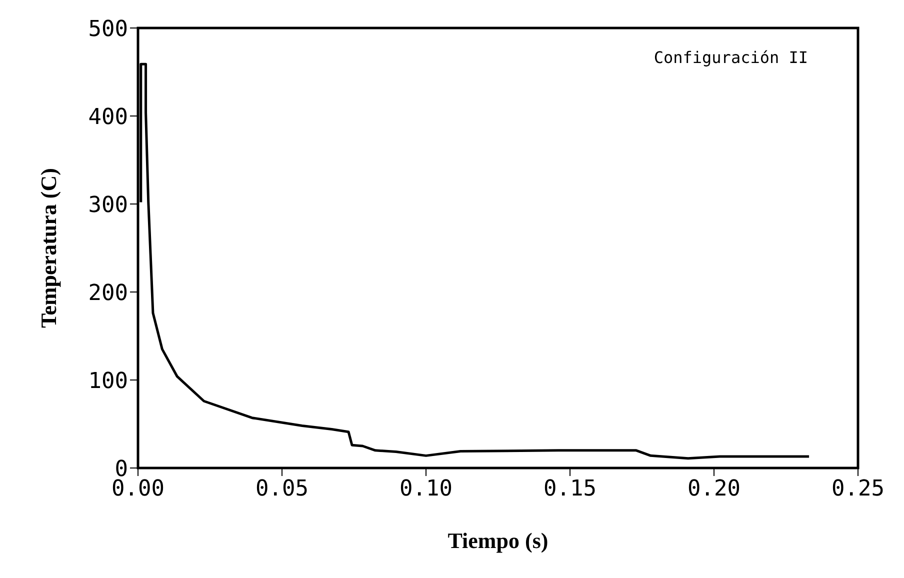 The height and width of the screenshot is (578, 904). Describe the element at coordinates (498, 540) in the screenshot. I see `x-axis-title: Tiempo (s)` at that location.